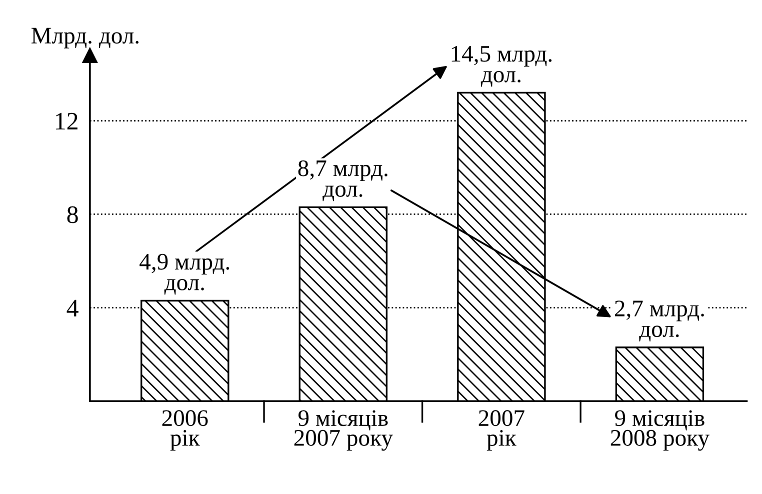 The image size is (762, 494). What do you see at coordinates (67, 121) in the screenshot?
I see `y-tick-label: 12` at bounding box center [67, 121].